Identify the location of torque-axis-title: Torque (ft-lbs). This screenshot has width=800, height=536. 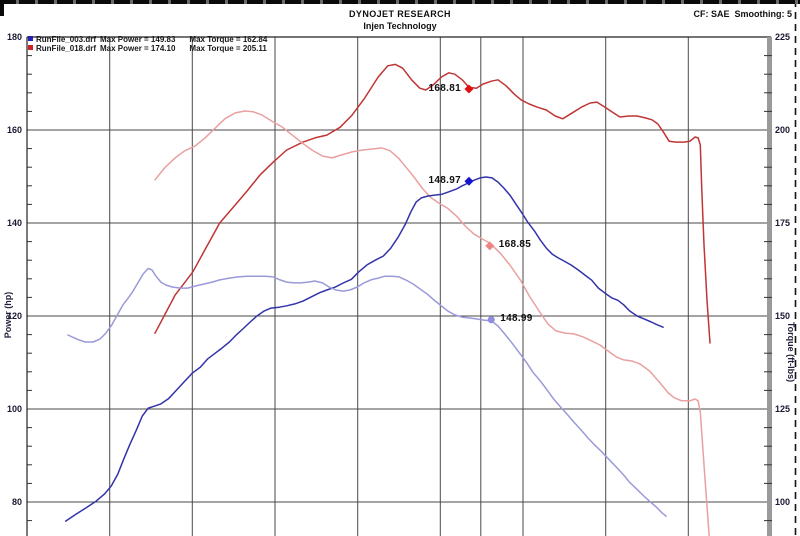
(791, 352).